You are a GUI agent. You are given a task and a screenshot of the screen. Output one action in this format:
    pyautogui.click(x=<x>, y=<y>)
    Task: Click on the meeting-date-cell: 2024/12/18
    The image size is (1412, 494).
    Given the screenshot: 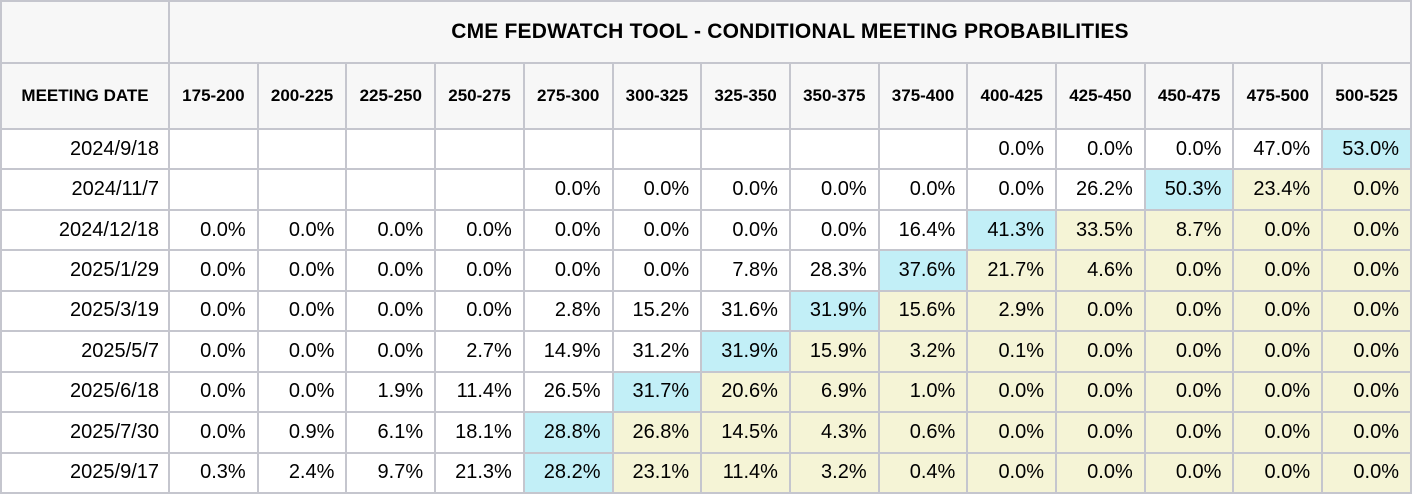 What is the action you would take?
    pyautogui.click(x=85, y=230)
    